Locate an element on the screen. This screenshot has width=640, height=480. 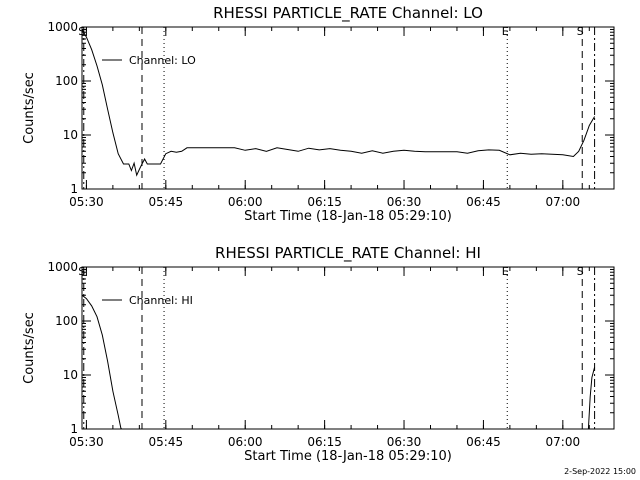
chart-title: RHESSI PARTICLE_RATE Channel: LO is located at coordinates (348, 13).